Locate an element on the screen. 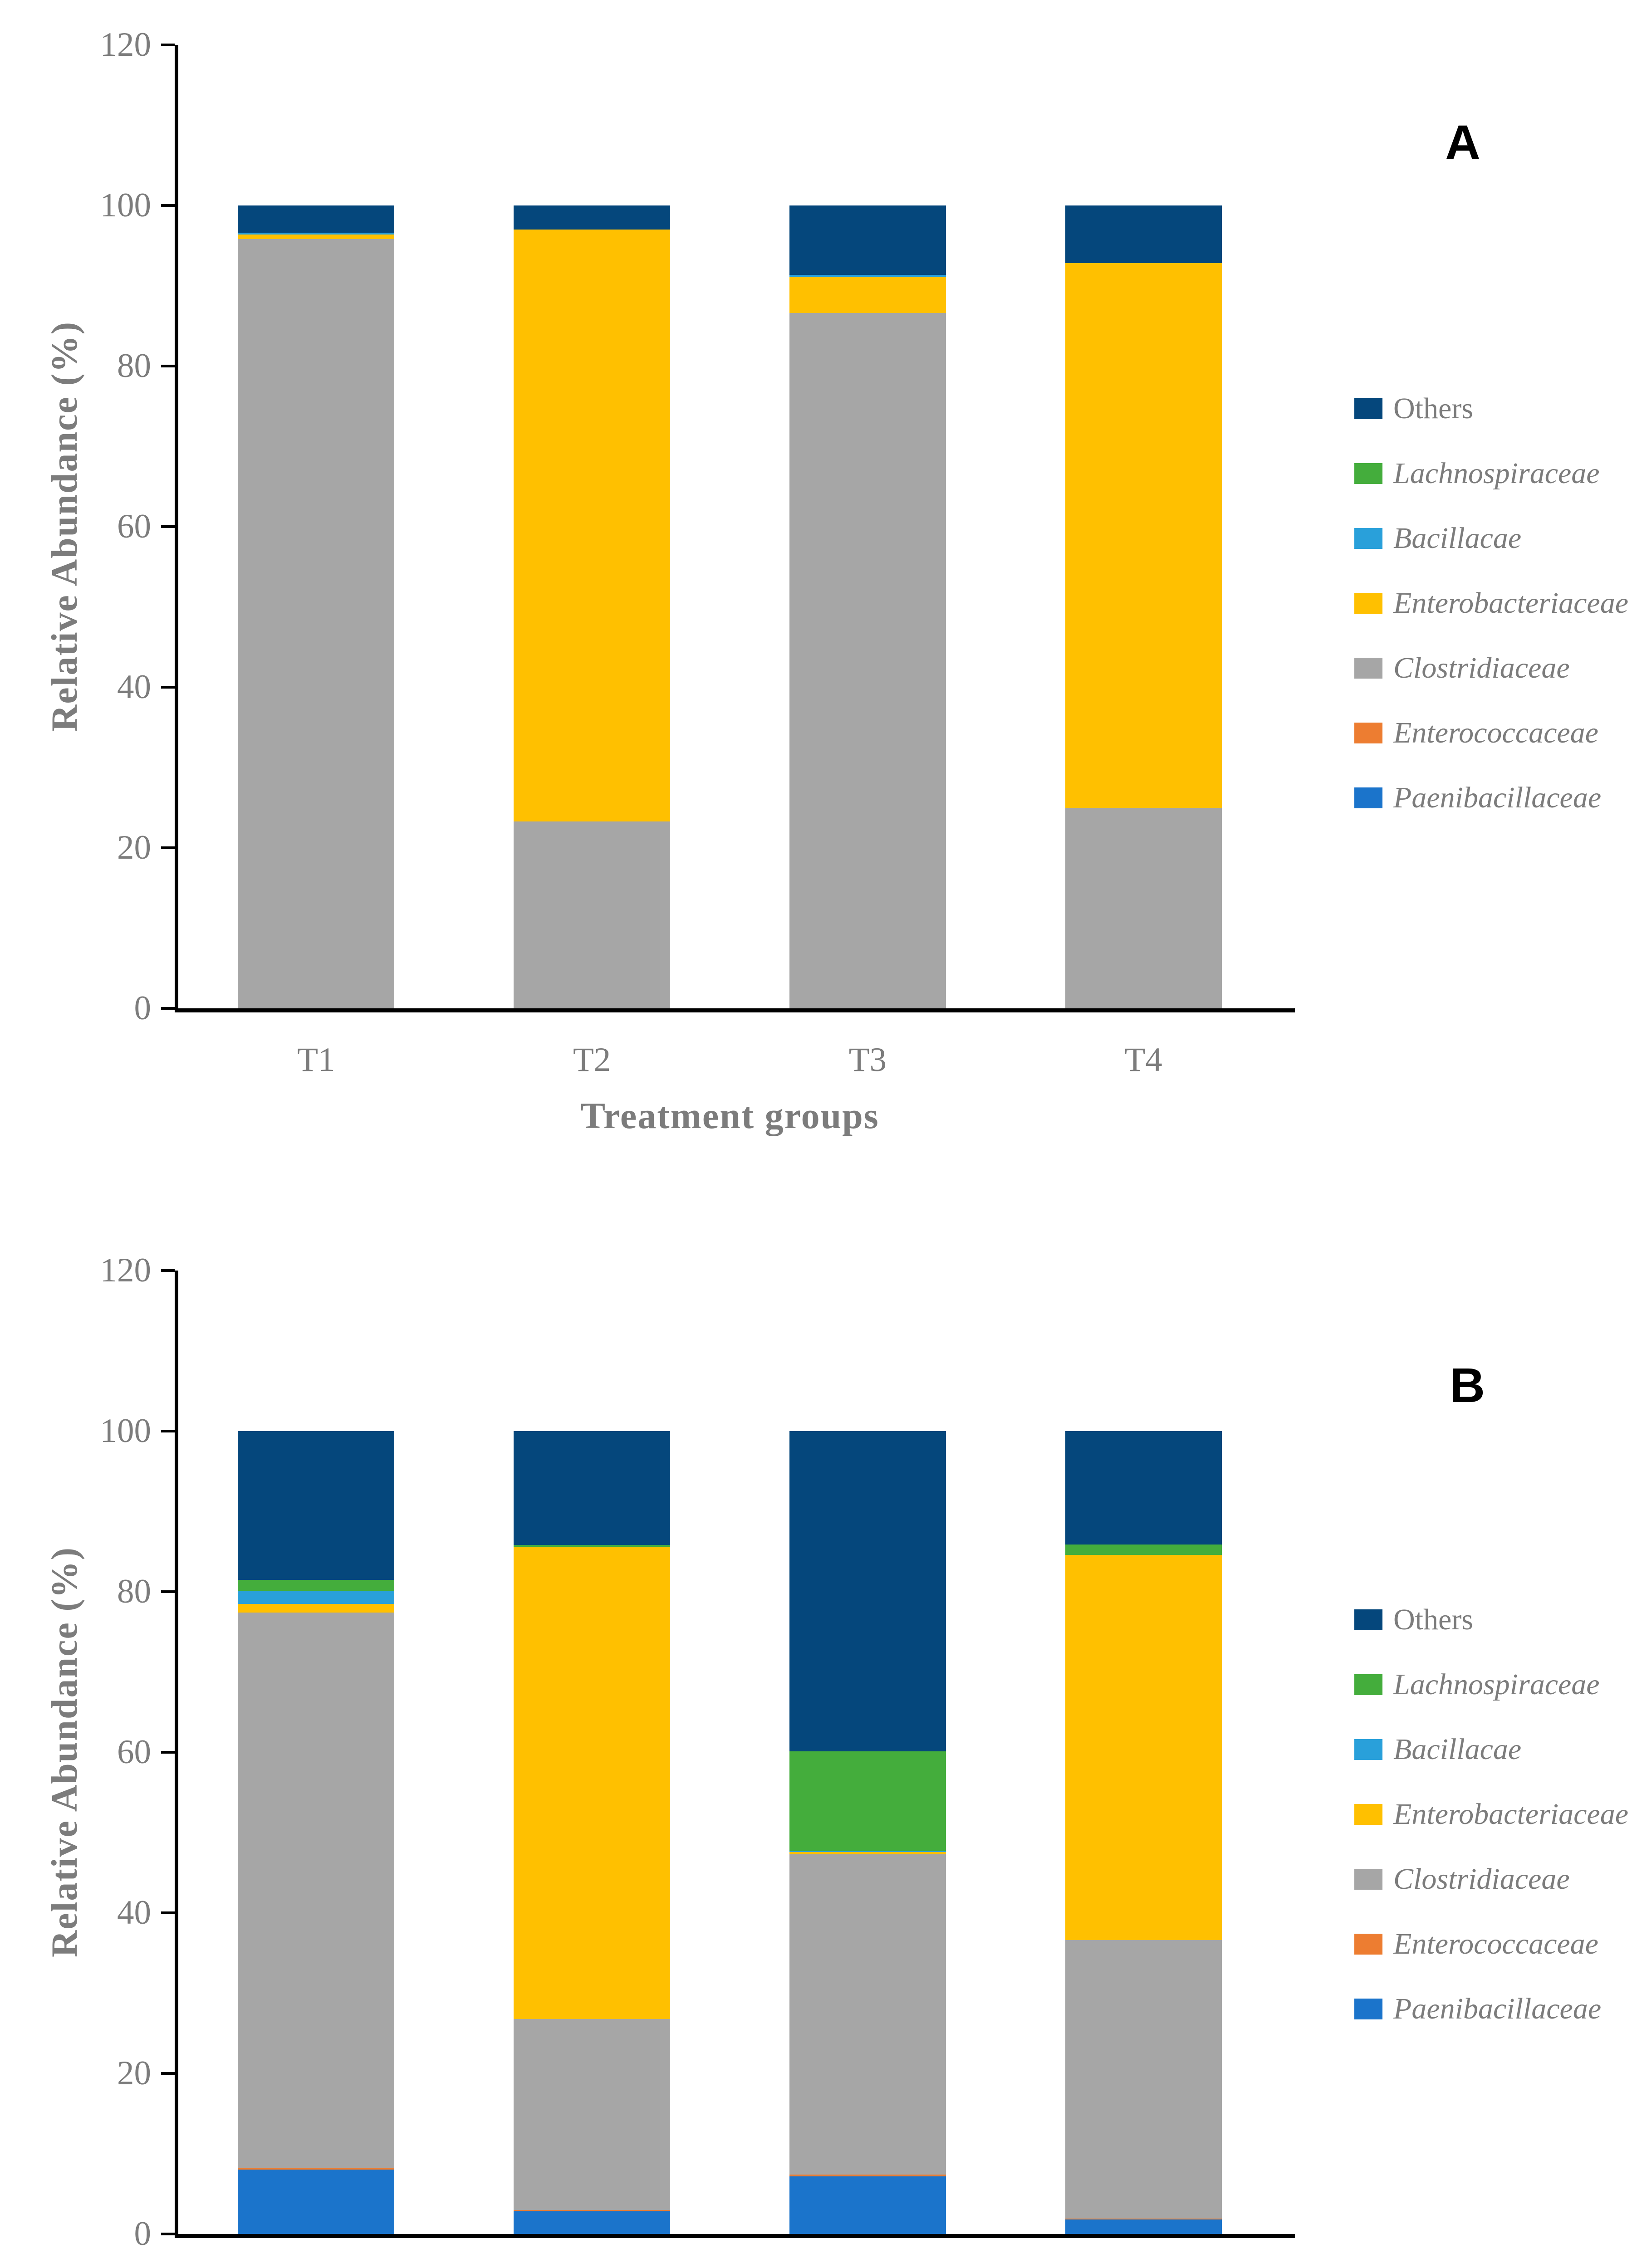 Image resolution: width=1632 pixels, height=2268 pixels. y-tick-label: 20 is located at coordinates (134, 848).